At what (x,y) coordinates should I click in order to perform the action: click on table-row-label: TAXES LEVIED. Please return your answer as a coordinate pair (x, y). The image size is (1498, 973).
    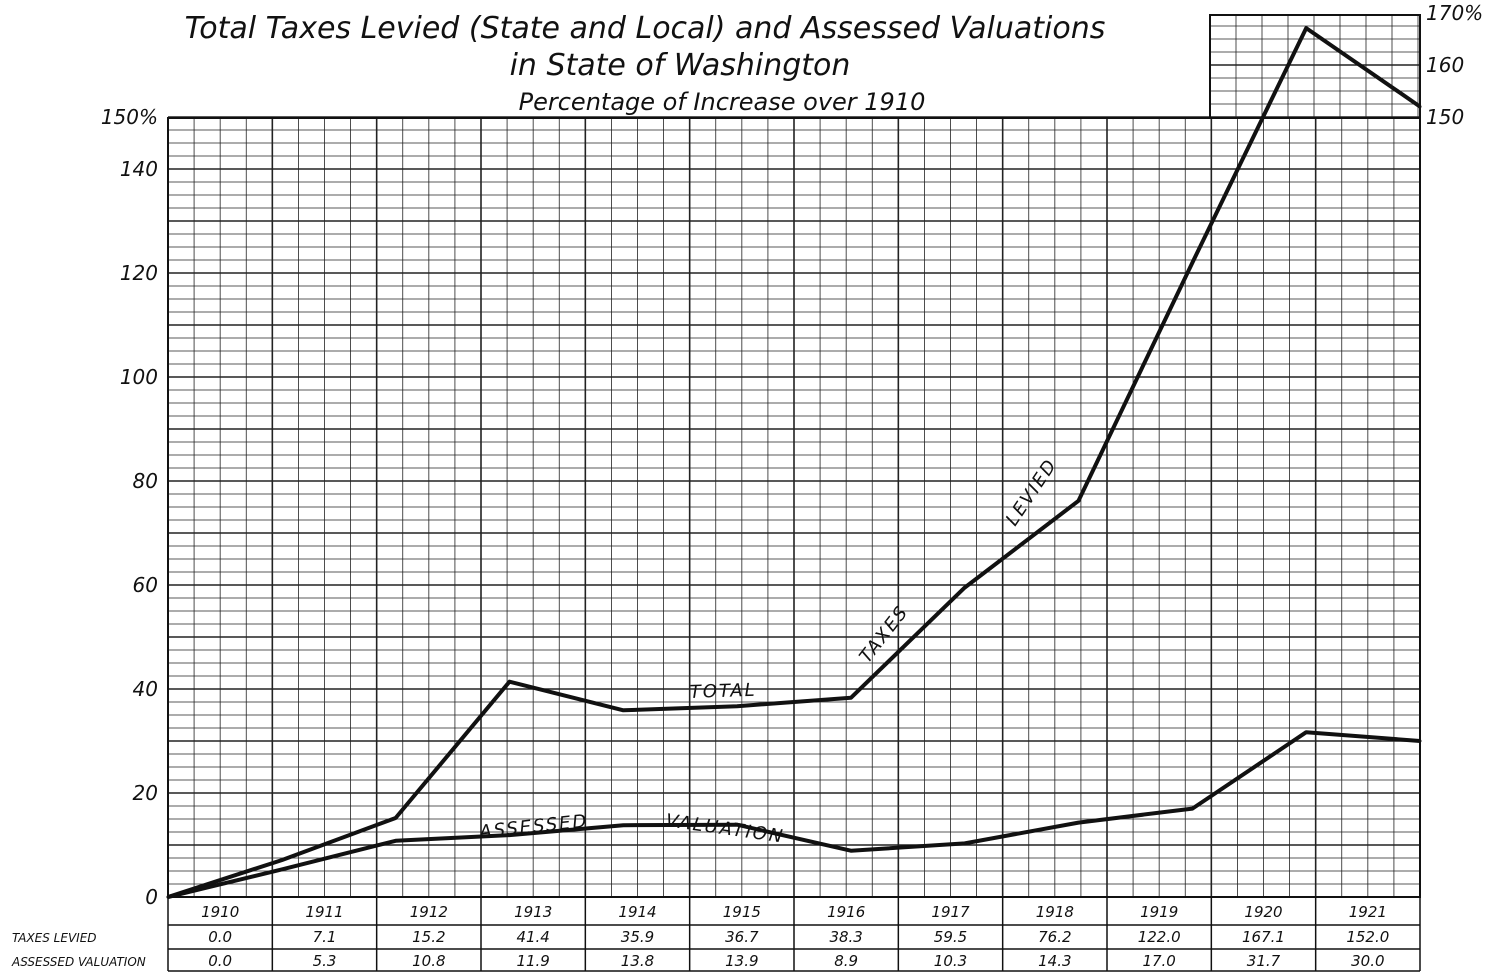
    Looking at the image, I should click on (54, 938).